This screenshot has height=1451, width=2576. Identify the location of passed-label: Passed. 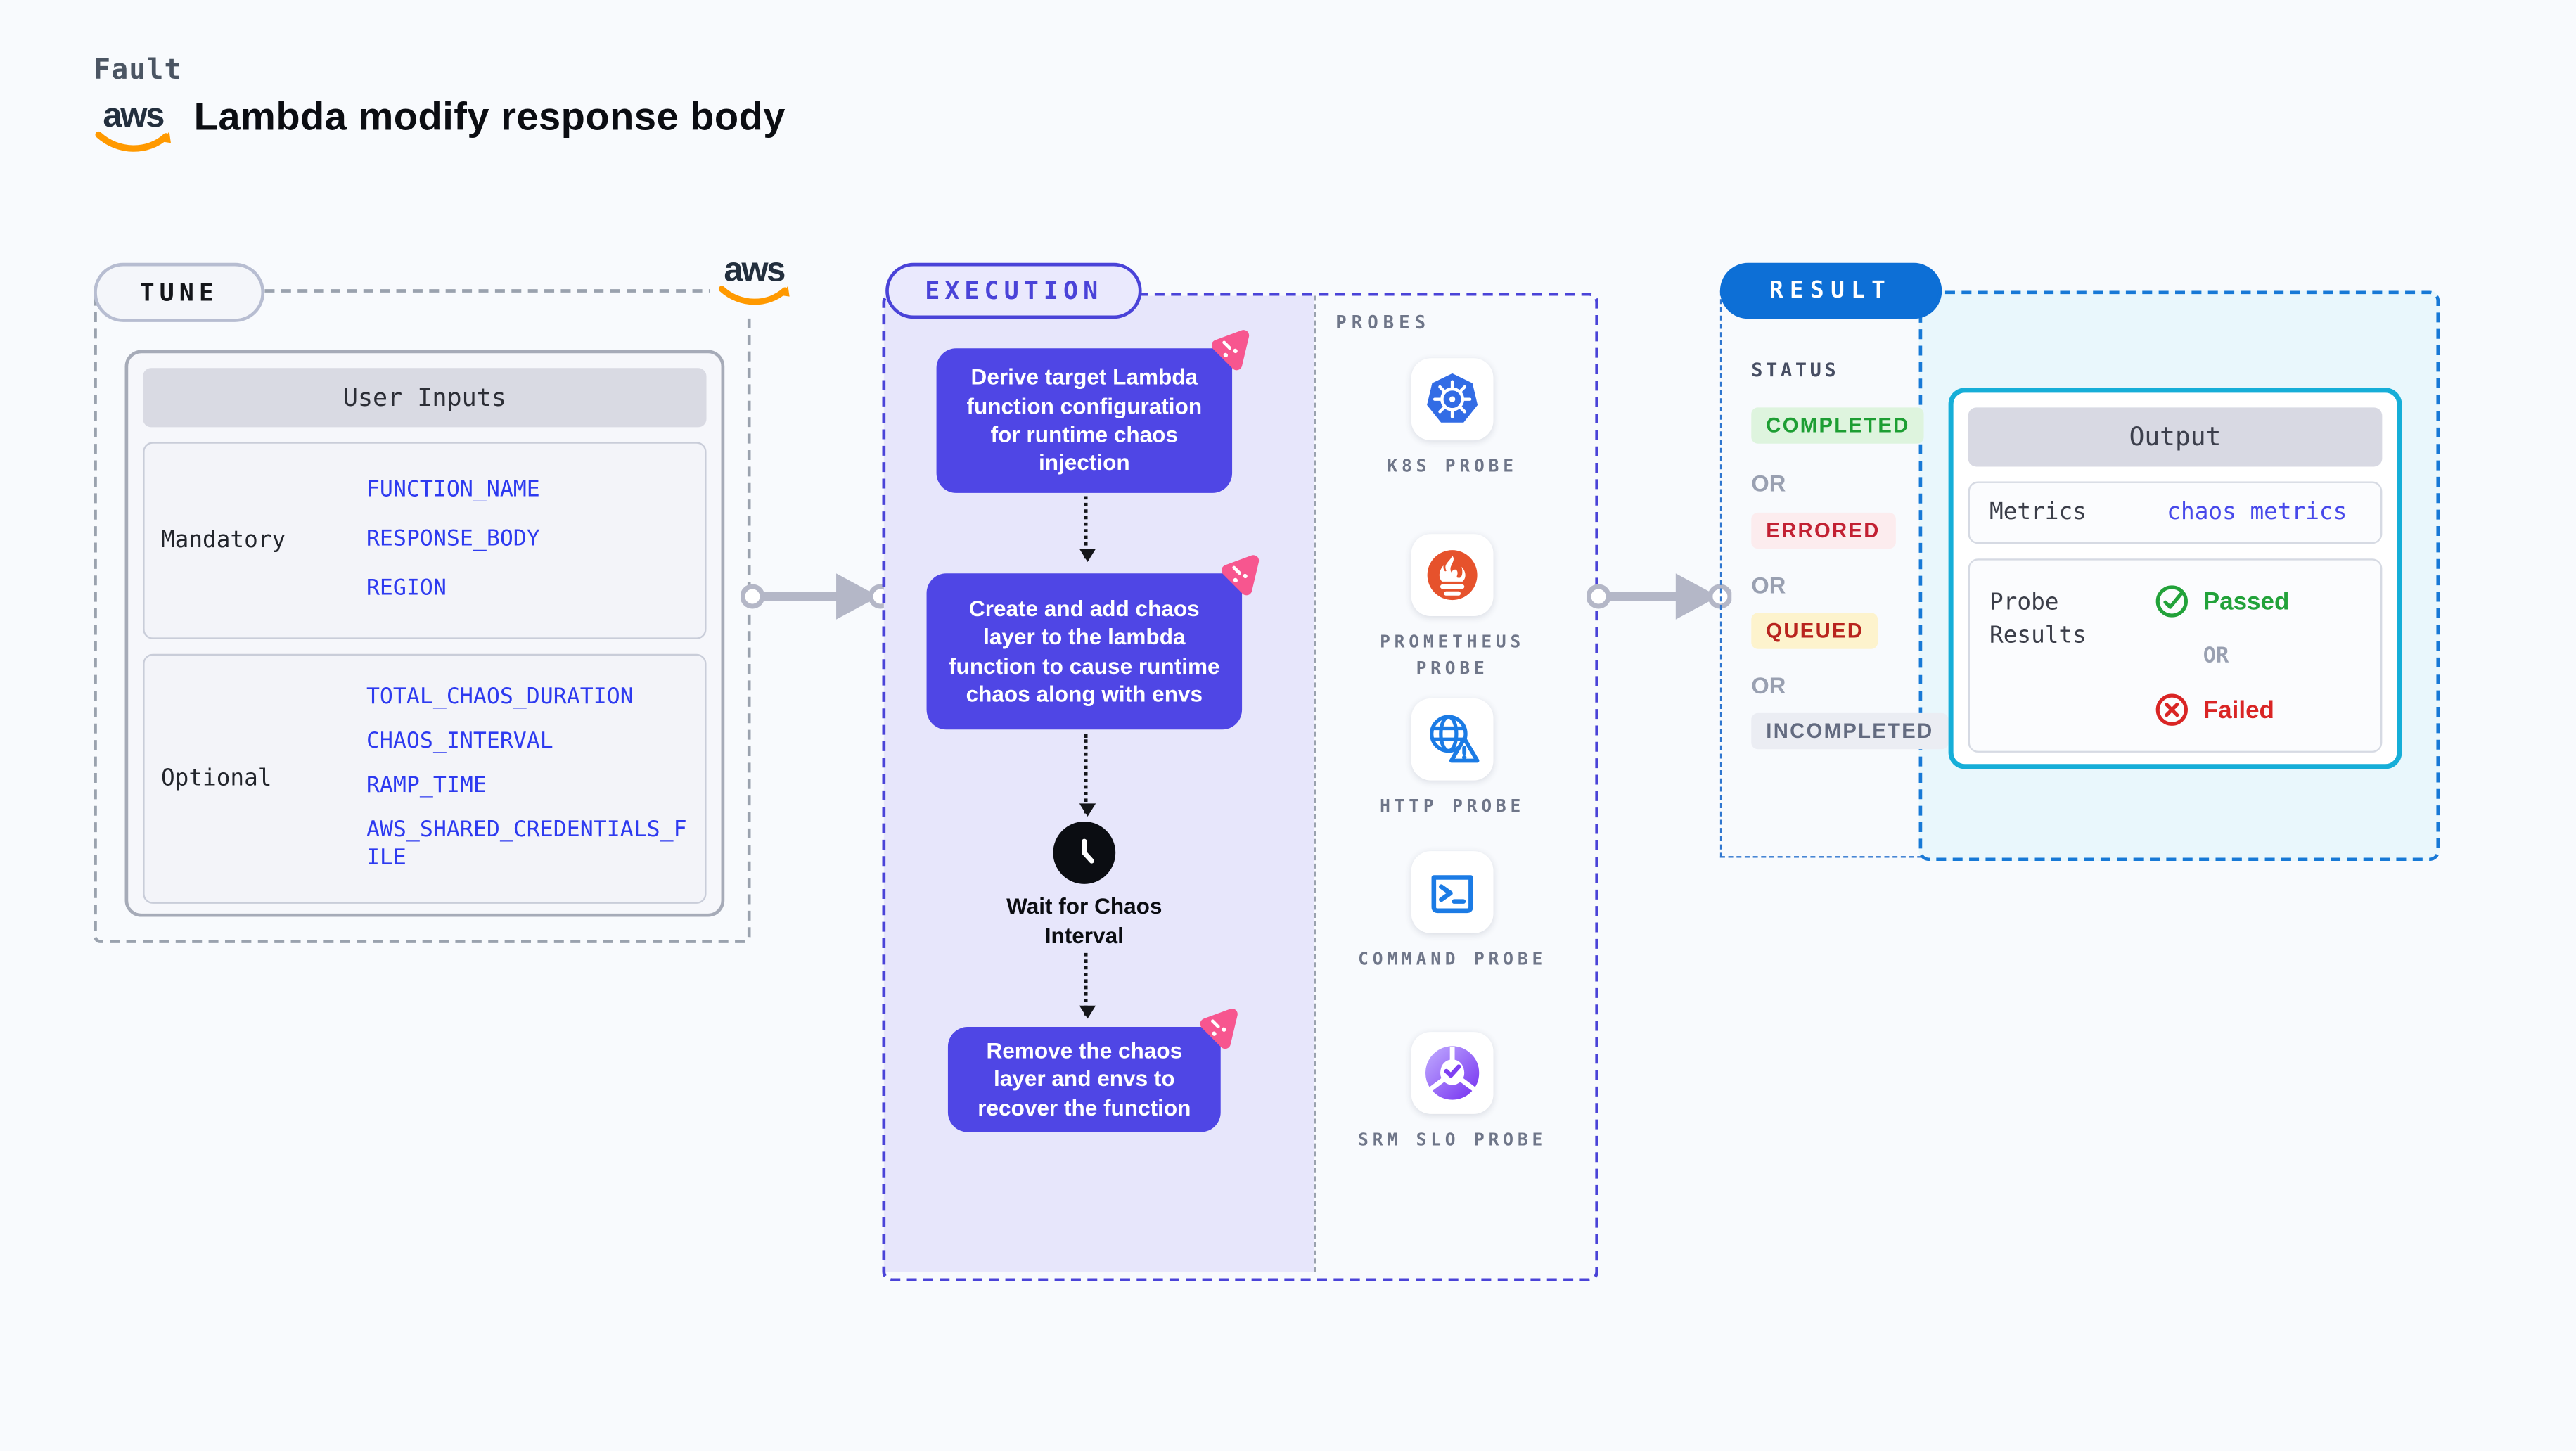
(2246, 601).